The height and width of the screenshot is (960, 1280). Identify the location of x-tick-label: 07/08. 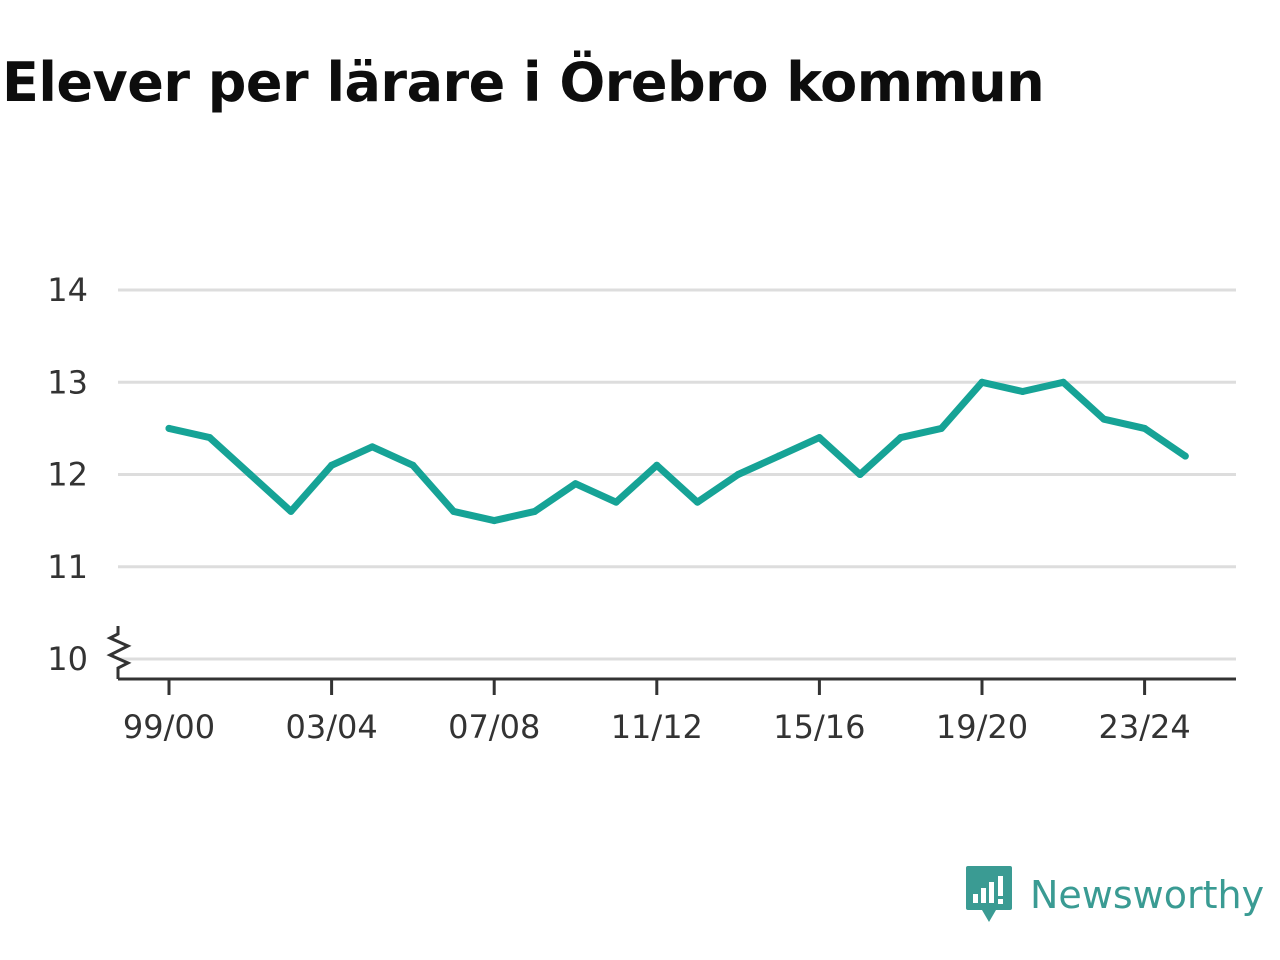
(494, 727).